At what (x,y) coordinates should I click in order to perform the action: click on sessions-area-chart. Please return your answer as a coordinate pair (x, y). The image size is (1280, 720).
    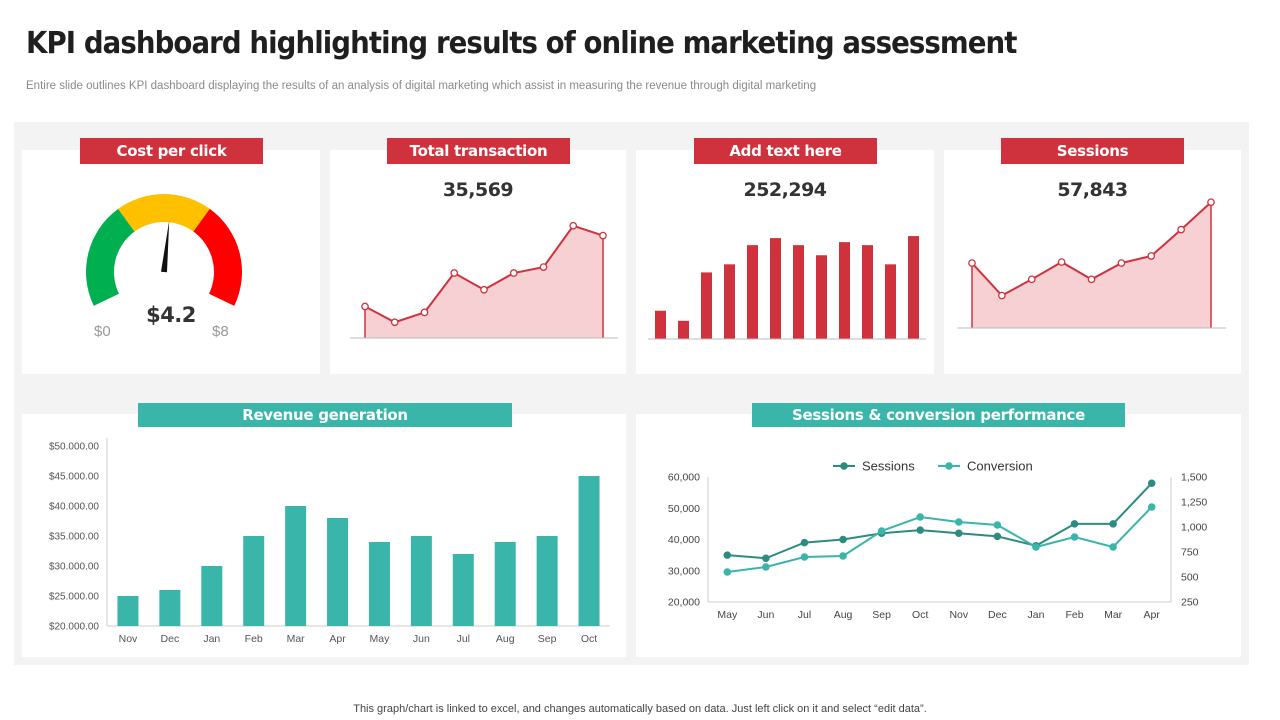
    Looking at the image, I should click on (1092, 262).